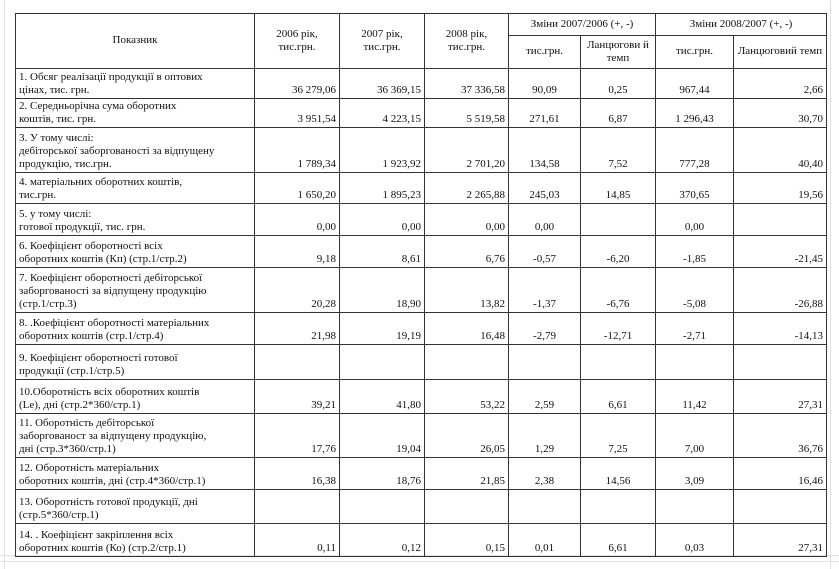 The image size is (839, 569). I want to click on cell-value: 1 296,43, so click(694, 113).